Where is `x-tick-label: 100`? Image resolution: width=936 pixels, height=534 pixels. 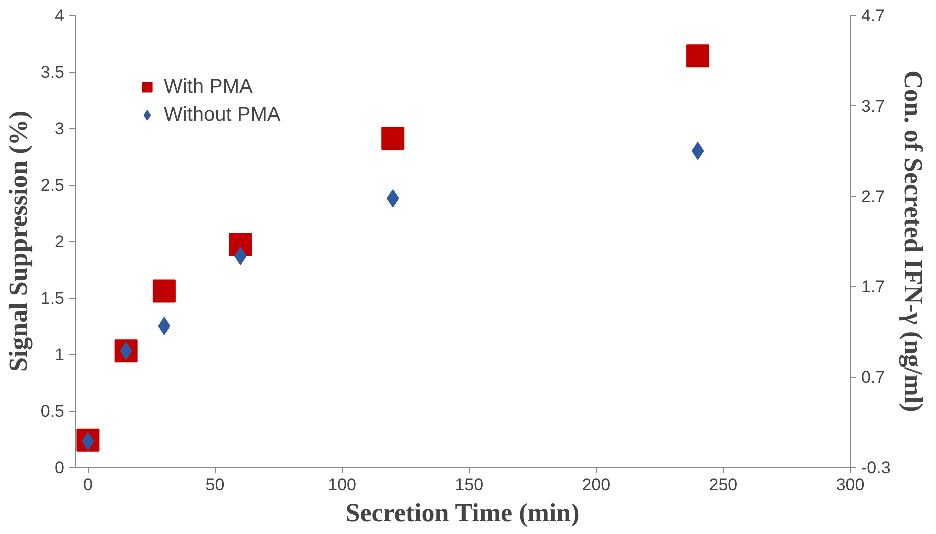 x-tick-label: 100 is located at coordinates (342, 485).